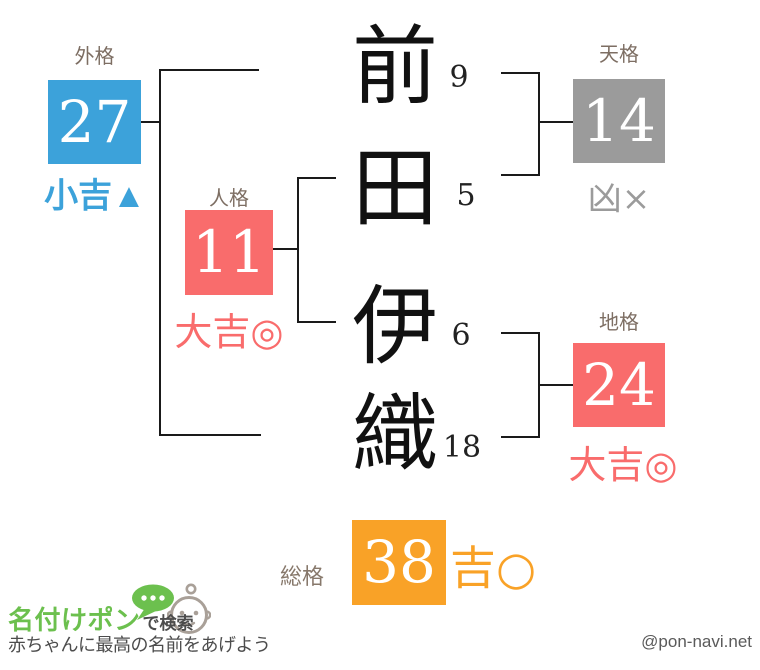 The height and width of the screenshot is (670, 760). What do you see at coordinates (395, 327) in the screenshot?
I see `name-character-3: 伊` at bounding box center [395, 327].